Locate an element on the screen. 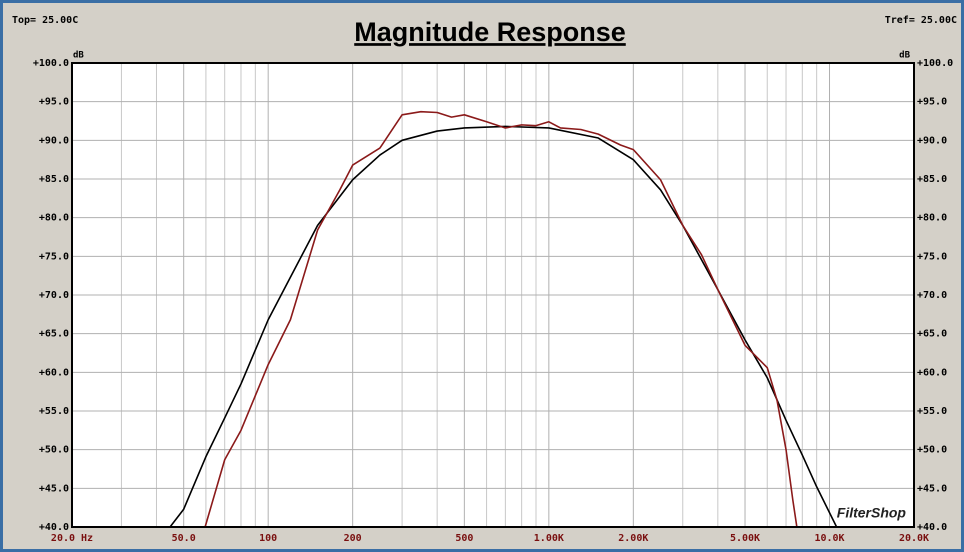 The height and width of the screenshot is (552, 964). y-tick-label-left: +45.0 is located at coordinates (54, 488).